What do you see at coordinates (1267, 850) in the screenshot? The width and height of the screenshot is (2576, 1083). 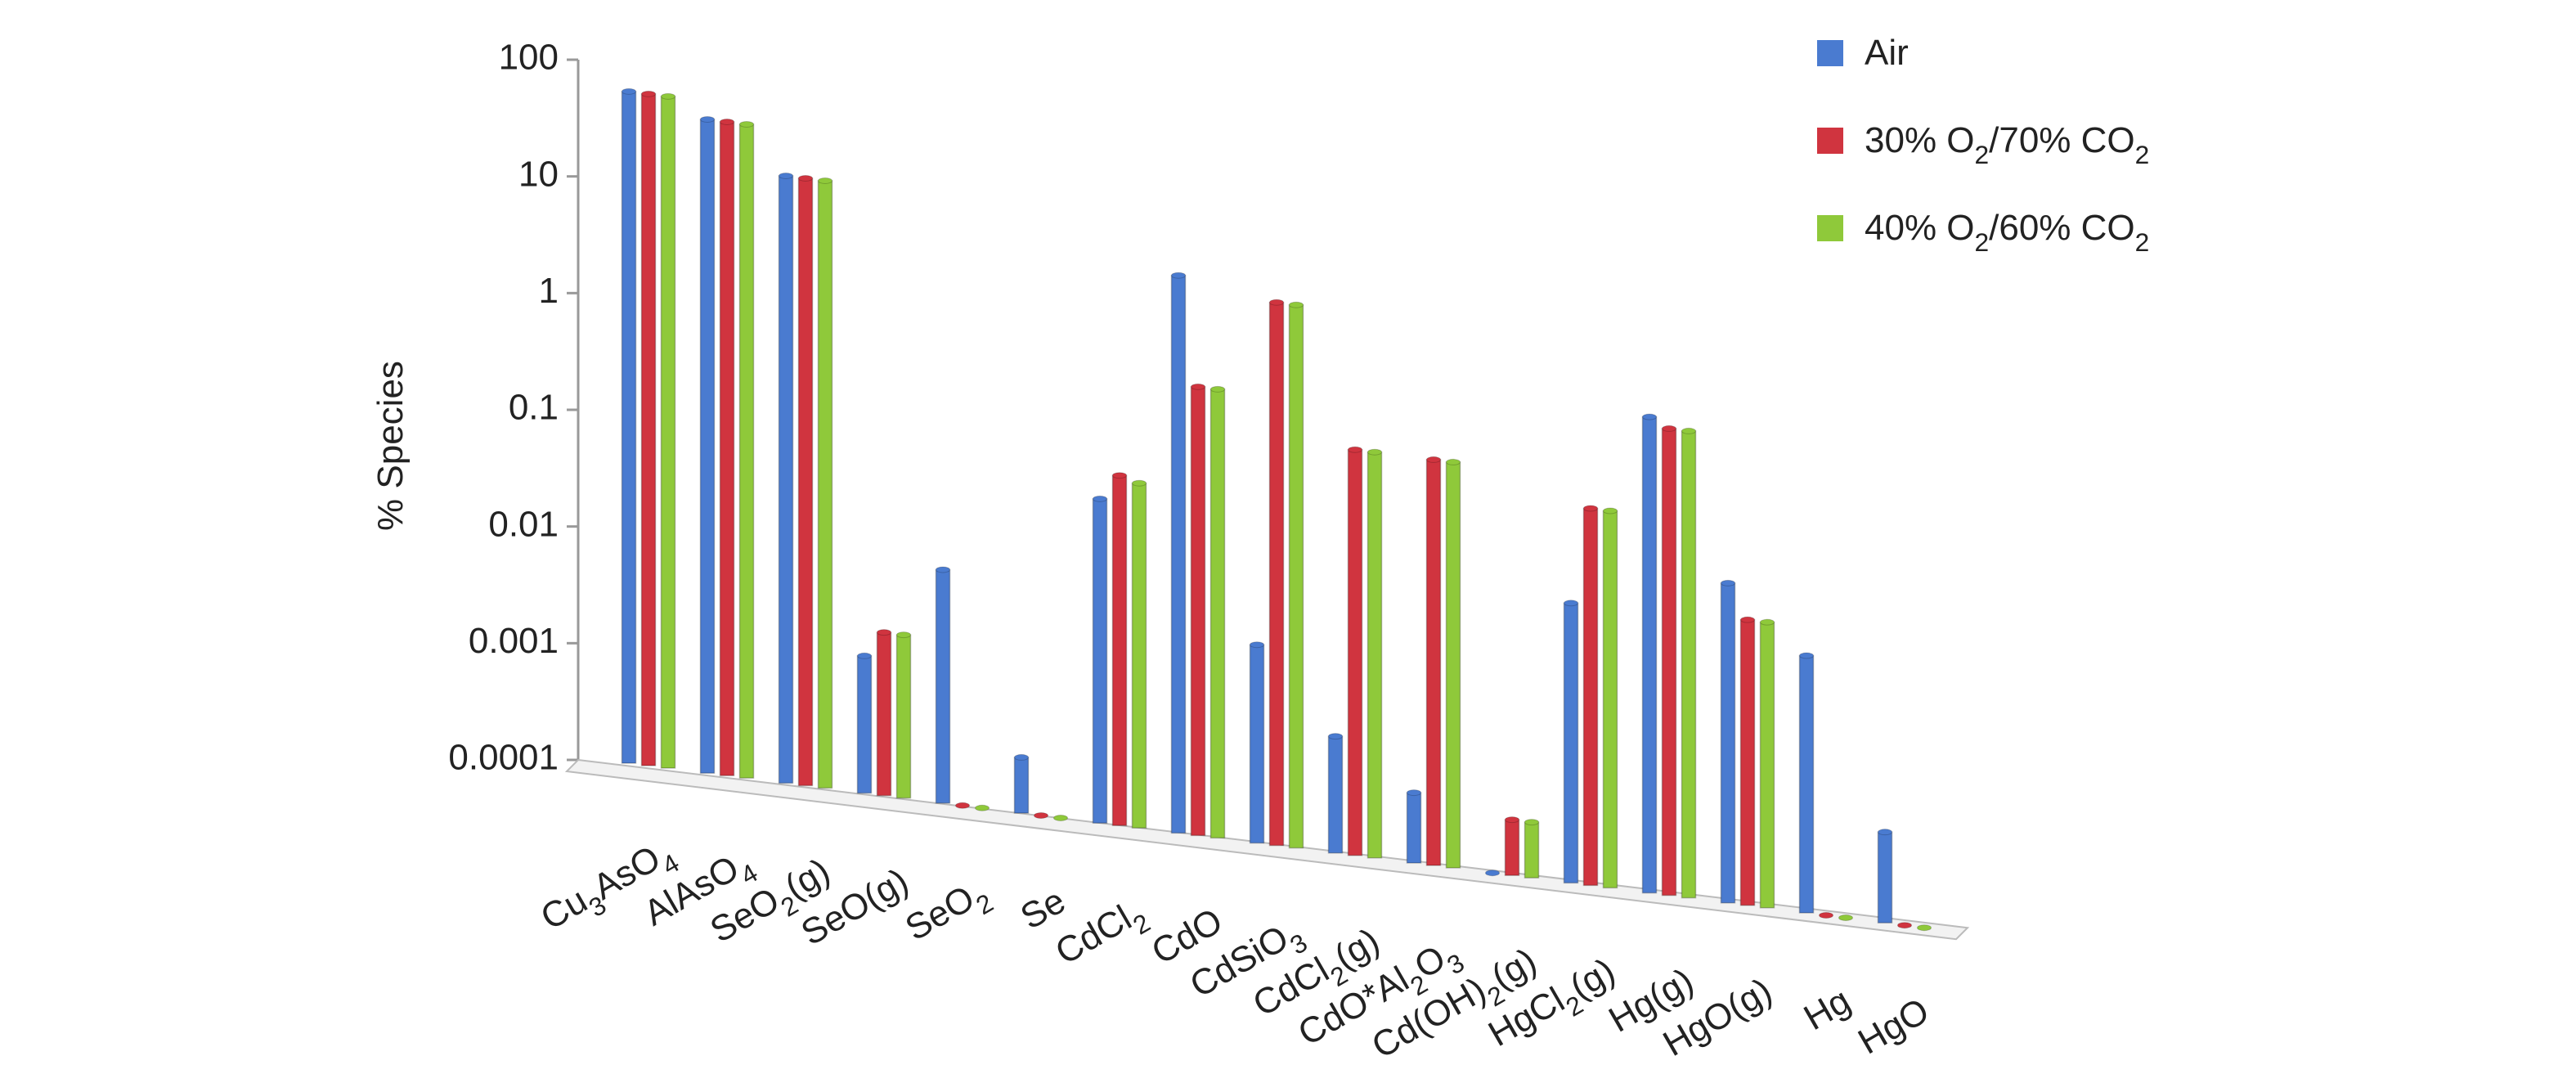 I see `floor` at bounding box center [1267, 850].